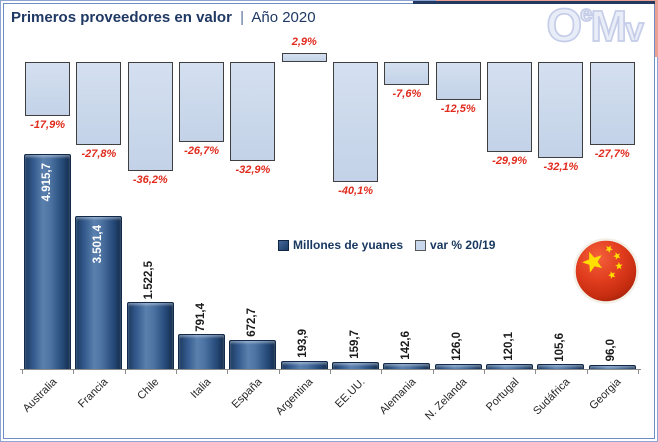  What do you see at coordinates (656, 28) in the screenshot?
I see `right-edge-accent` at bounding box center [656, 28].